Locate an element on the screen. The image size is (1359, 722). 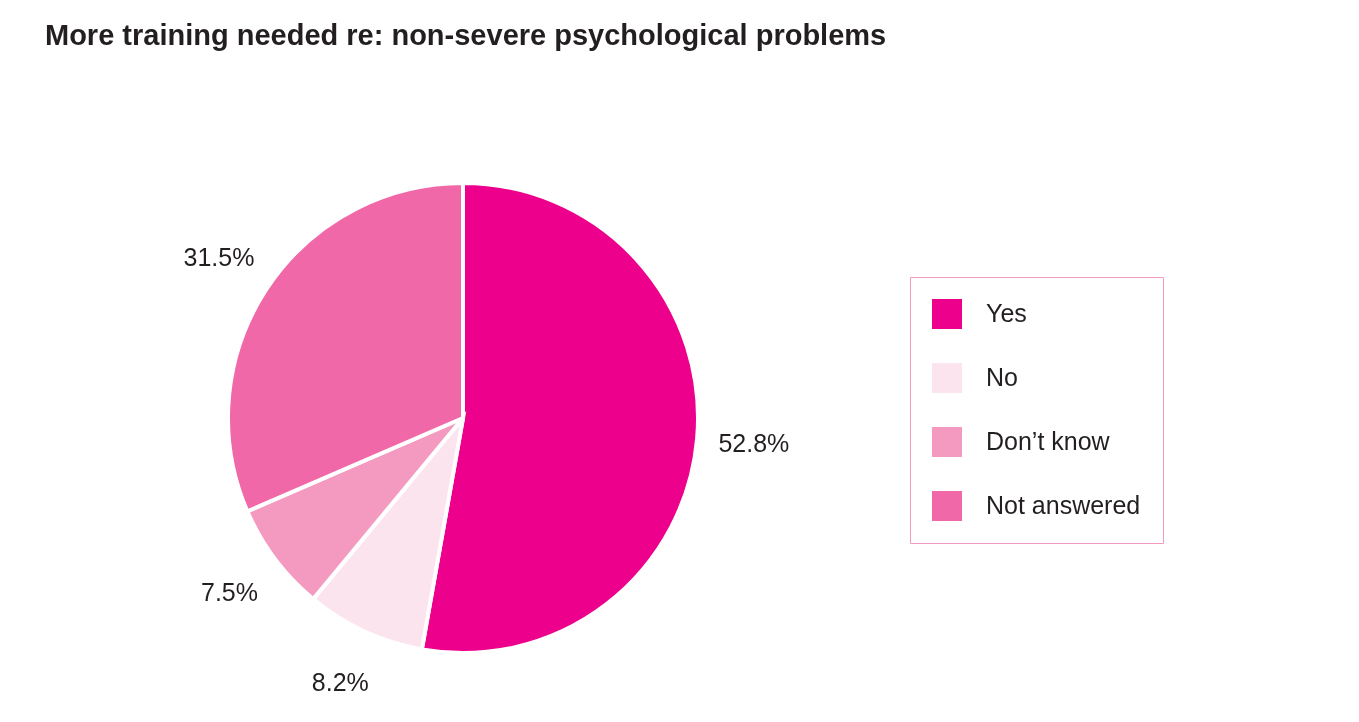
data-label: 7.5% is located at coordinates (229, 592).